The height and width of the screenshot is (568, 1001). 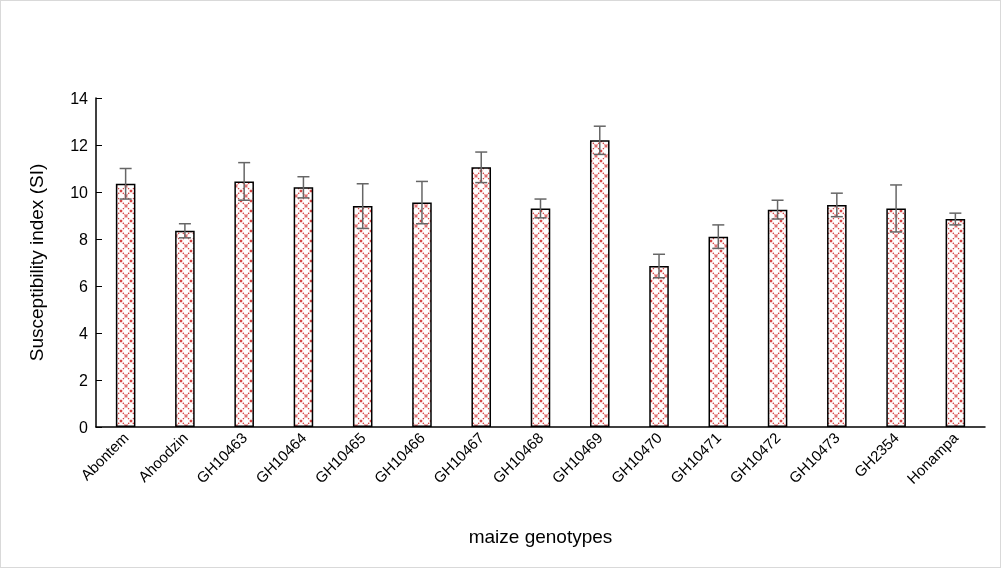 What do you see at coordinates (84, 333) in the screenshot?
I see `y-tick-label: 4` at bounding box center [84, 333].